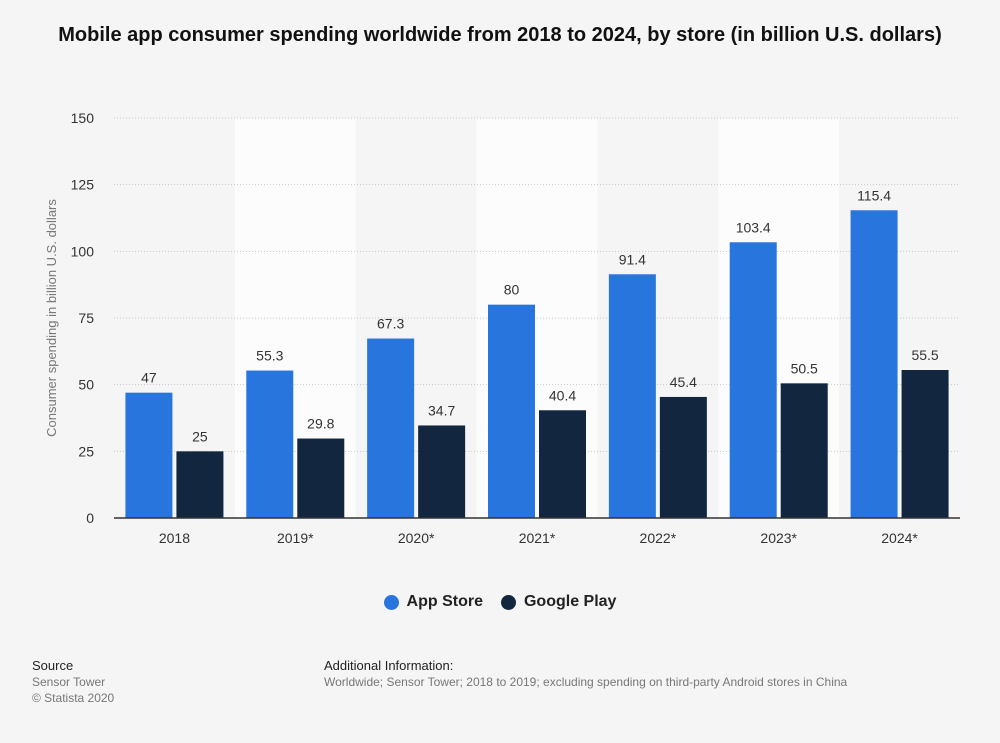  What do you see at coordinates (804, 368) in the screenshot?
I see `data-label: 50.5` at bounding box center [804, 368].